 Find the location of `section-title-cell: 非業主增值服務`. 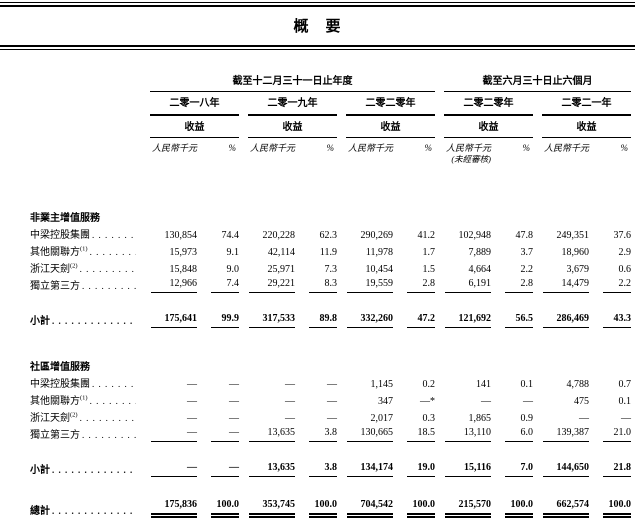

section-title-cell: 非業主增值服務 is located at coordinates (330, 216).